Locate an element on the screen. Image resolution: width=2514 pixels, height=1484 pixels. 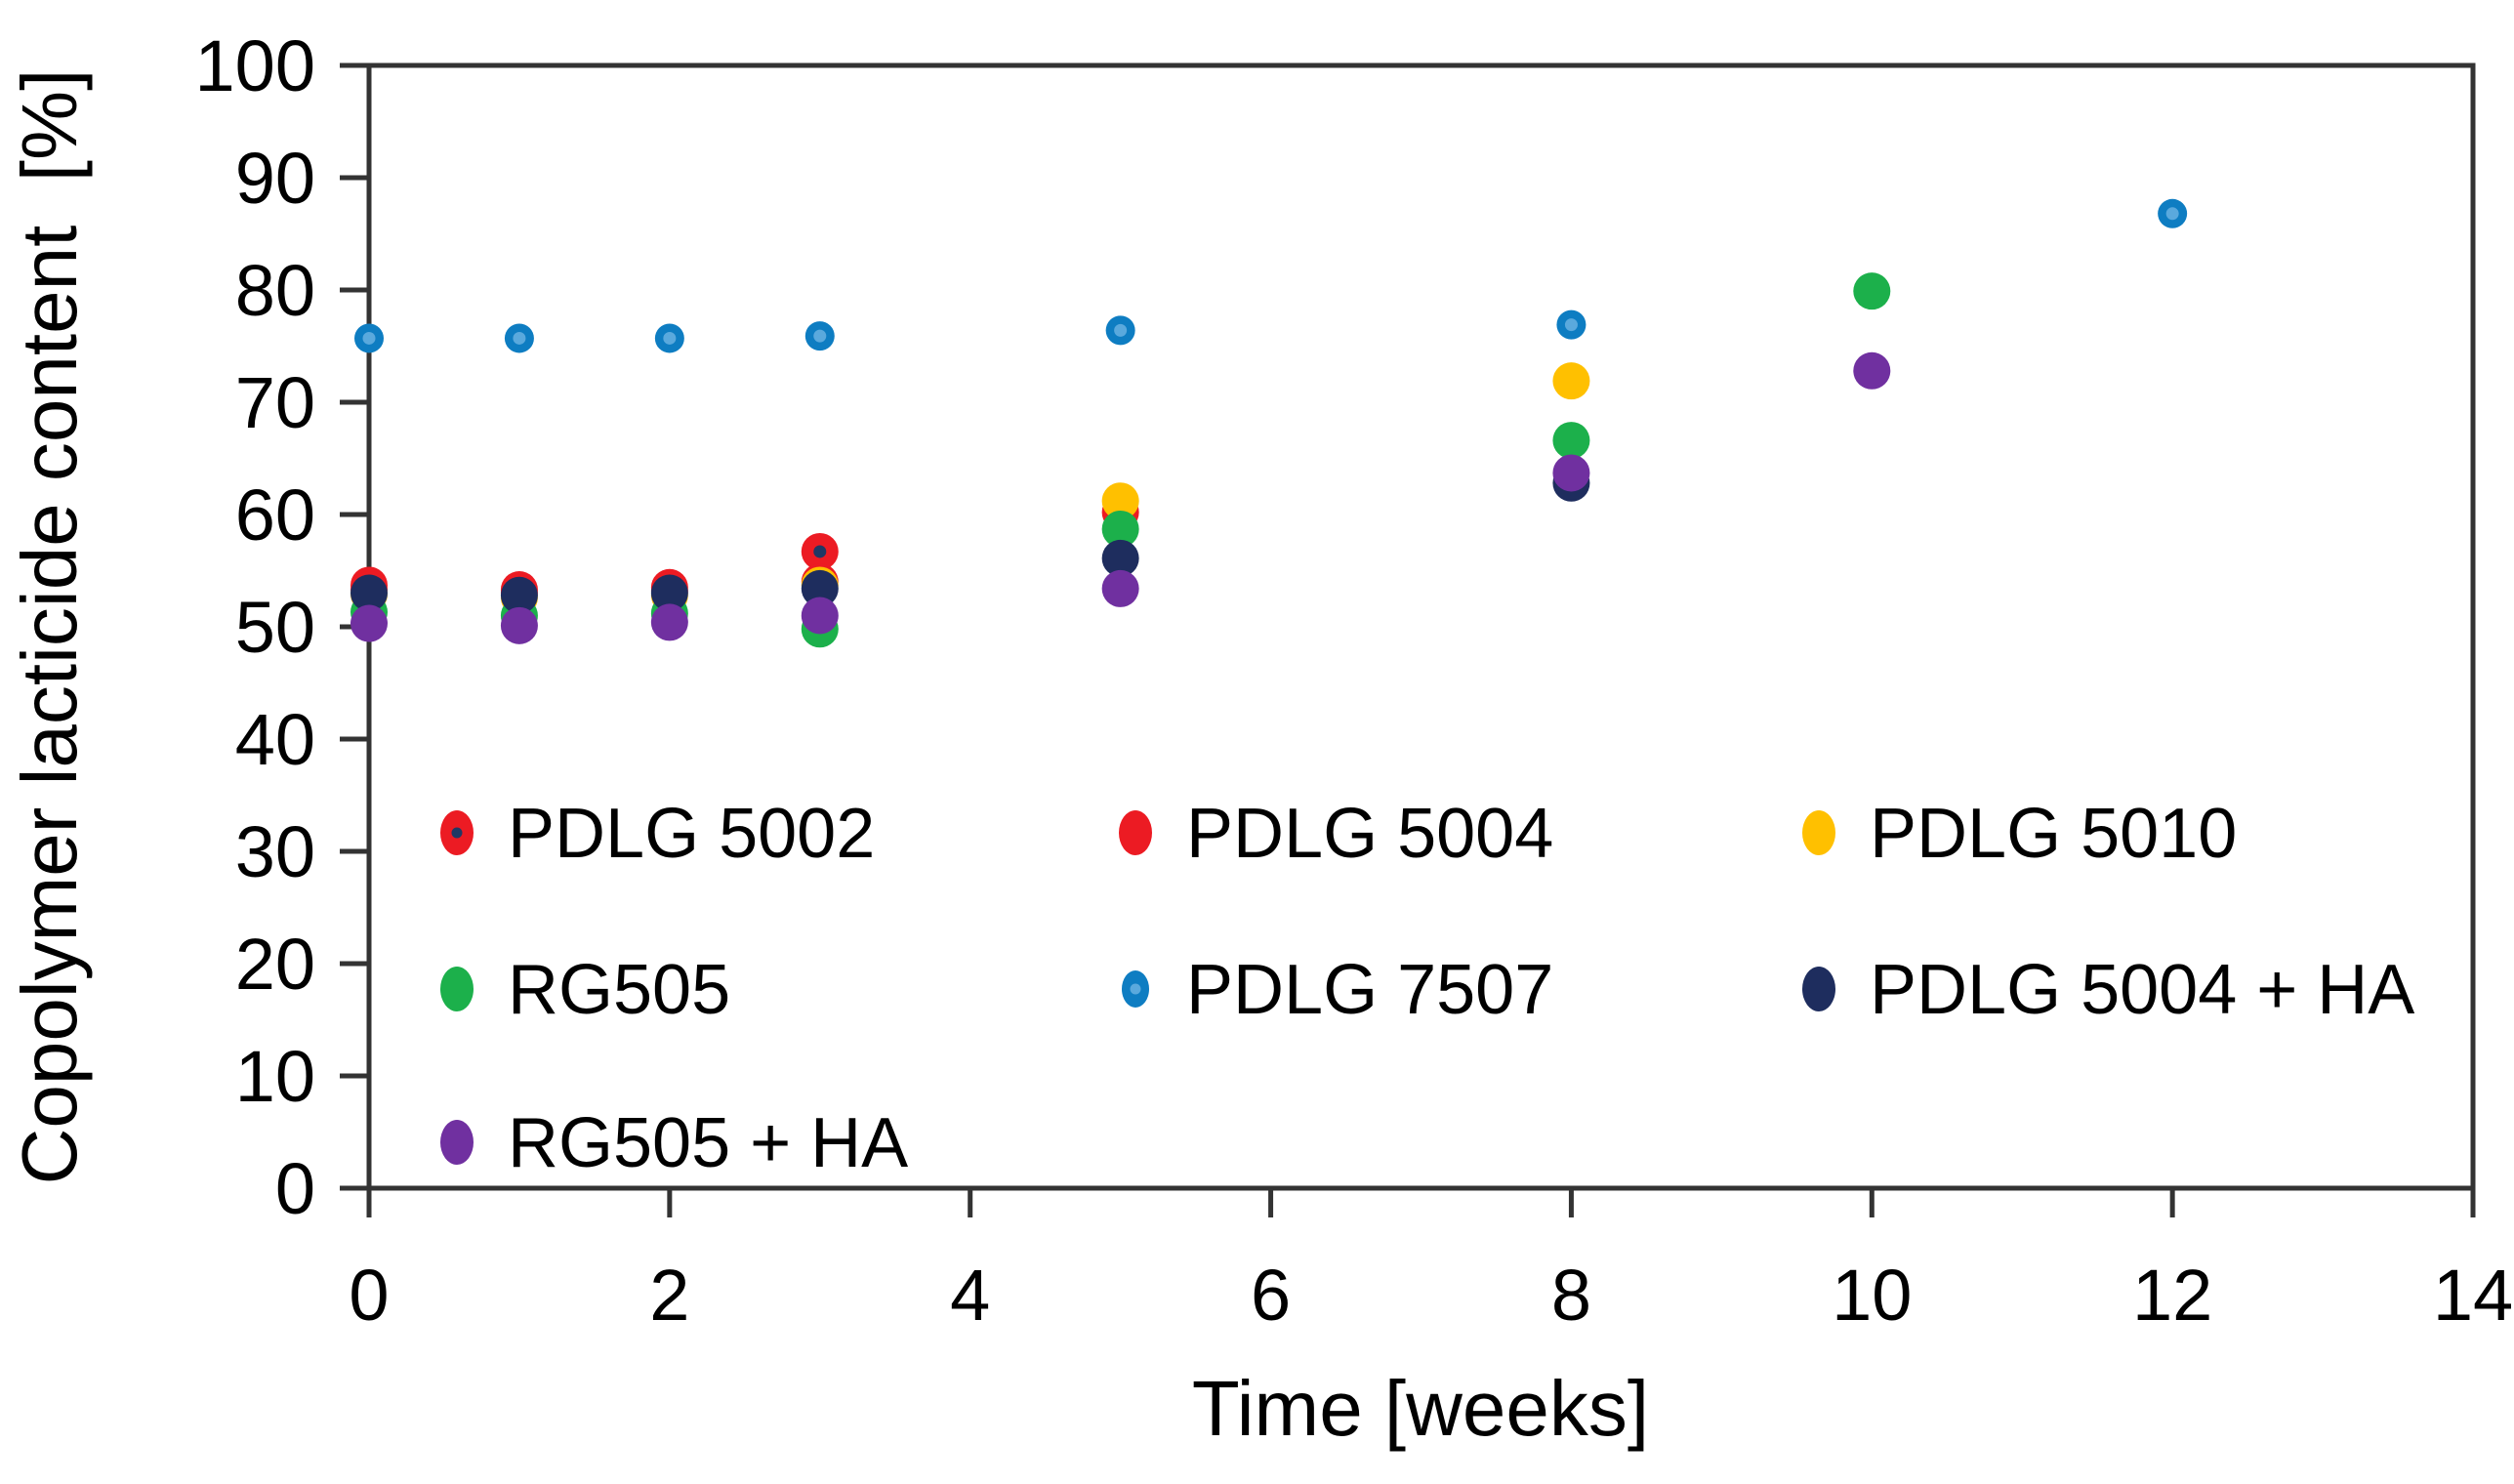
x-tick-label: 0 is located at coordinates (369, 1296).